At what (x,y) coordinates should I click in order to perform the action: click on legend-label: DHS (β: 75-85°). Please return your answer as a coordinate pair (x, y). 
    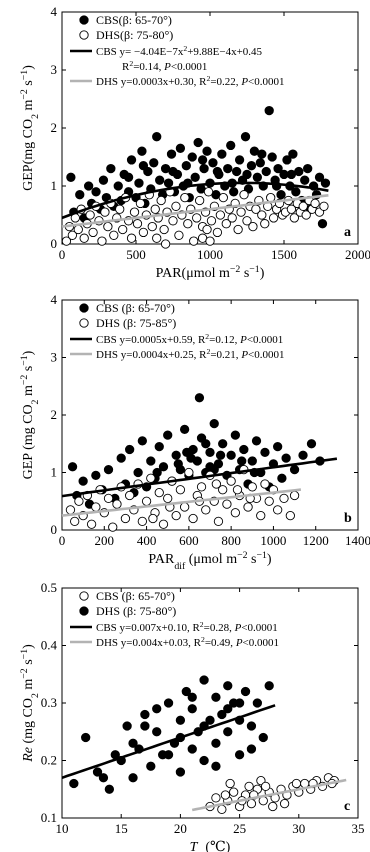
    Looking at the image, I should click on (136, 323).